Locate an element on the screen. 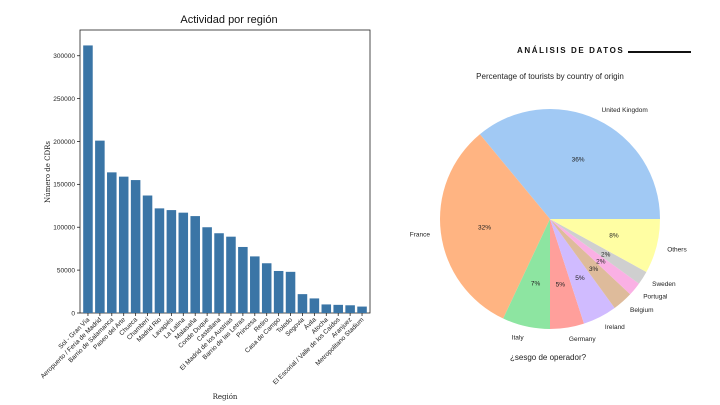 The height and width of the screenshot is (405, 720). bar-y-tick-label: 200000 is located at coordinates (64, 142).